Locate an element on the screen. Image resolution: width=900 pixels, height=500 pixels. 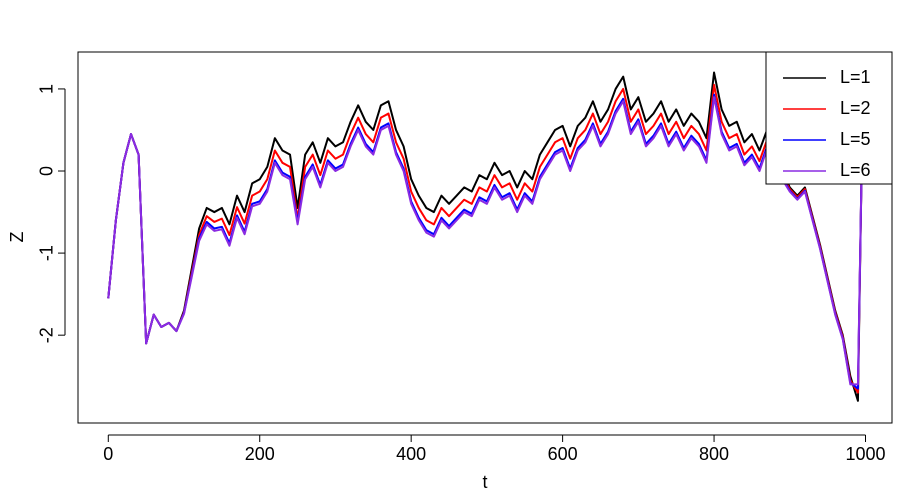
legend-label: L=6 is located at coordinates (855, 170).